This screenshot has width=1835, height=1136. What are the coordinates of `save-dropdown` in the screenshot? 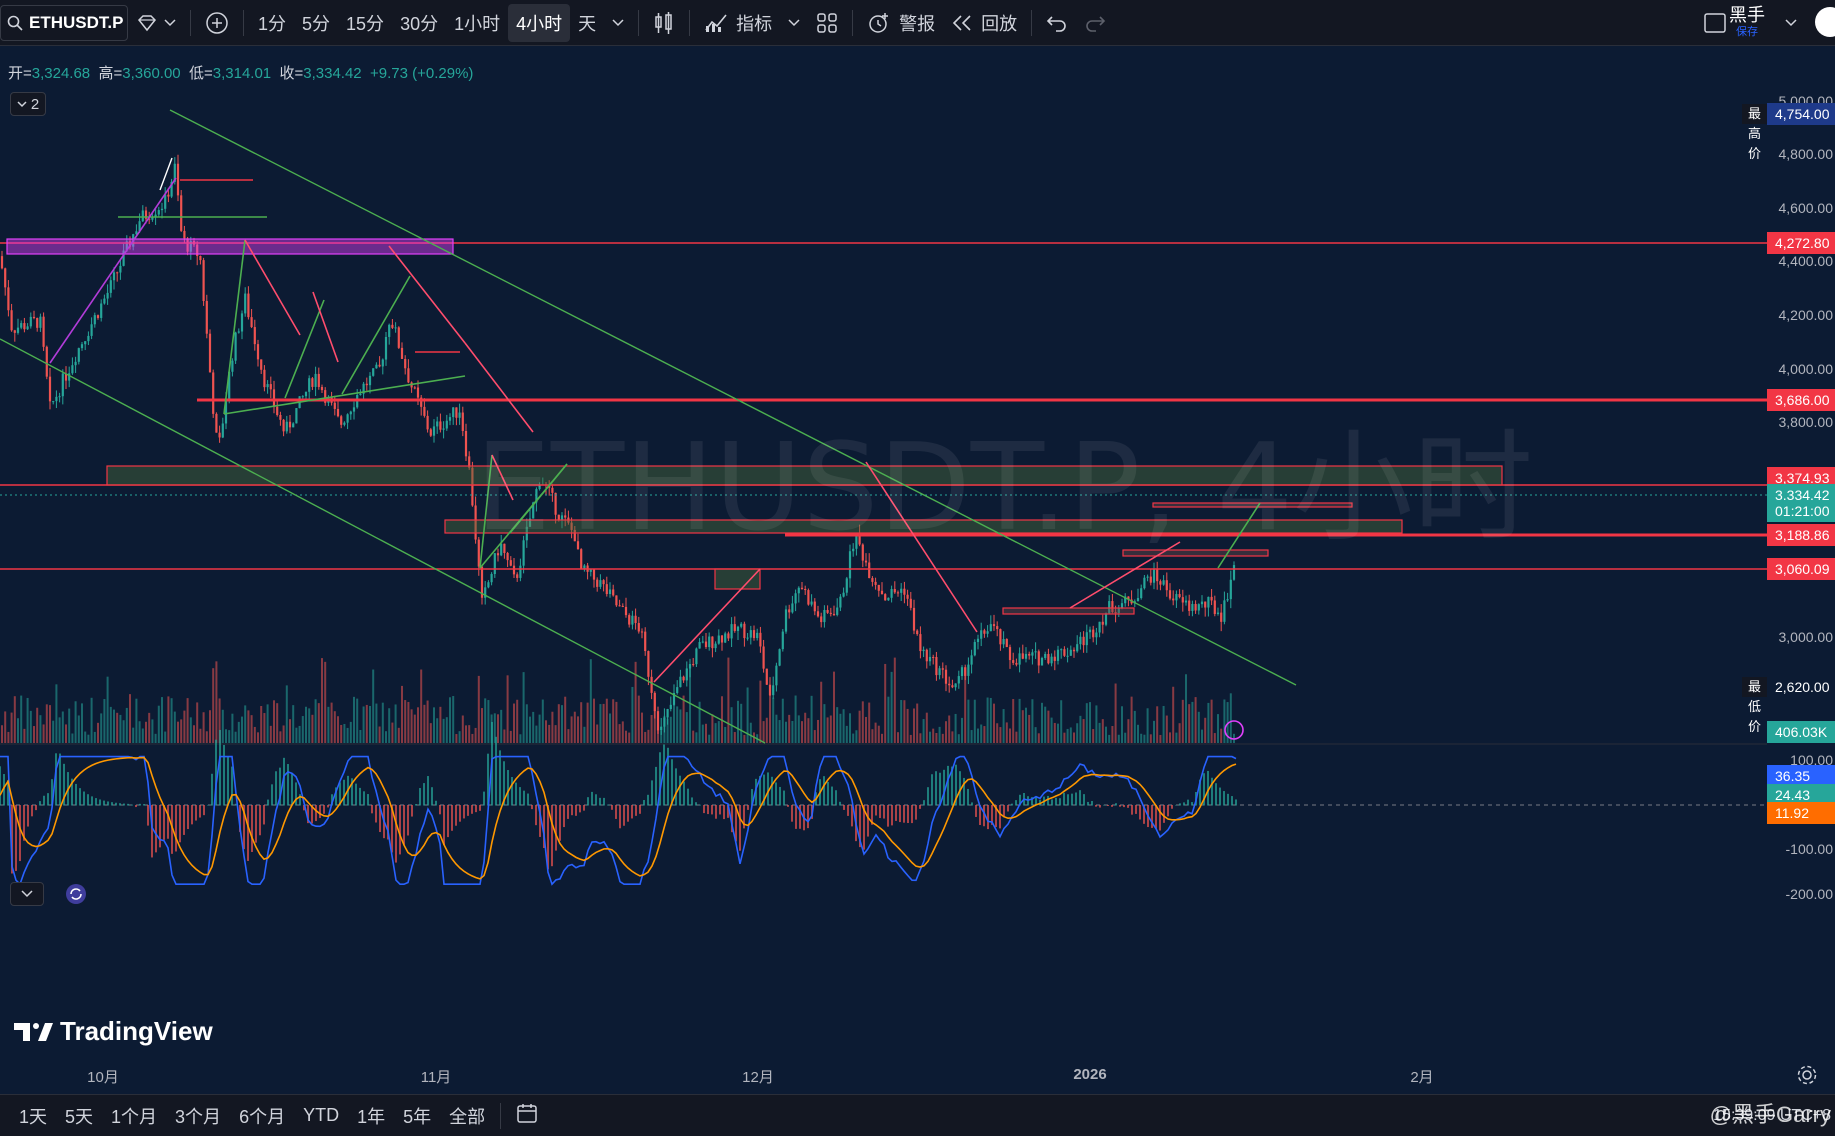 It's located at (1791, 23).